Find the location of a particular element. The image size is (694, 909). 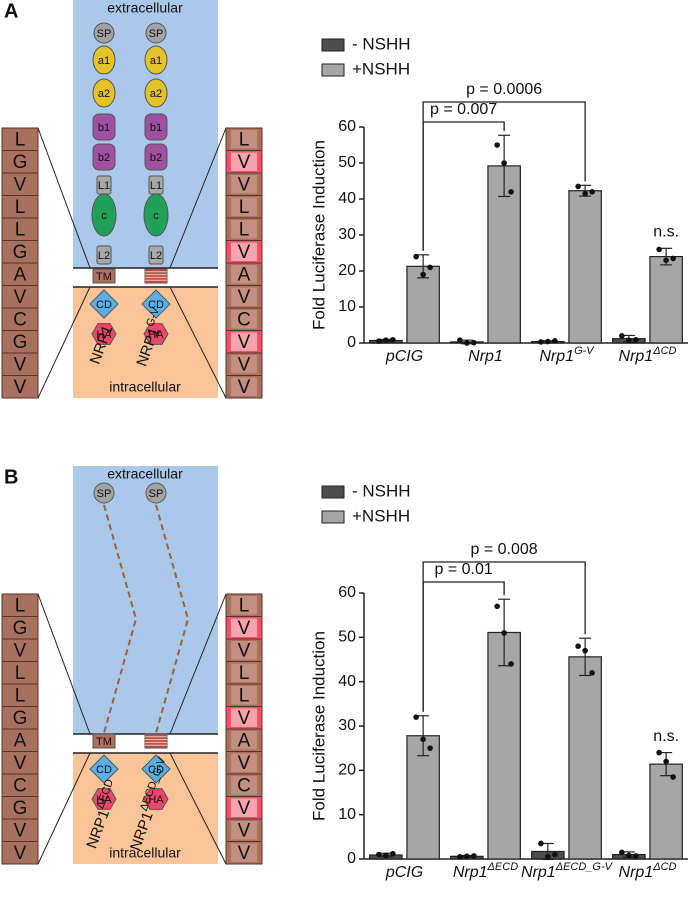

domain-label: c is located at coordinates (156, 216).